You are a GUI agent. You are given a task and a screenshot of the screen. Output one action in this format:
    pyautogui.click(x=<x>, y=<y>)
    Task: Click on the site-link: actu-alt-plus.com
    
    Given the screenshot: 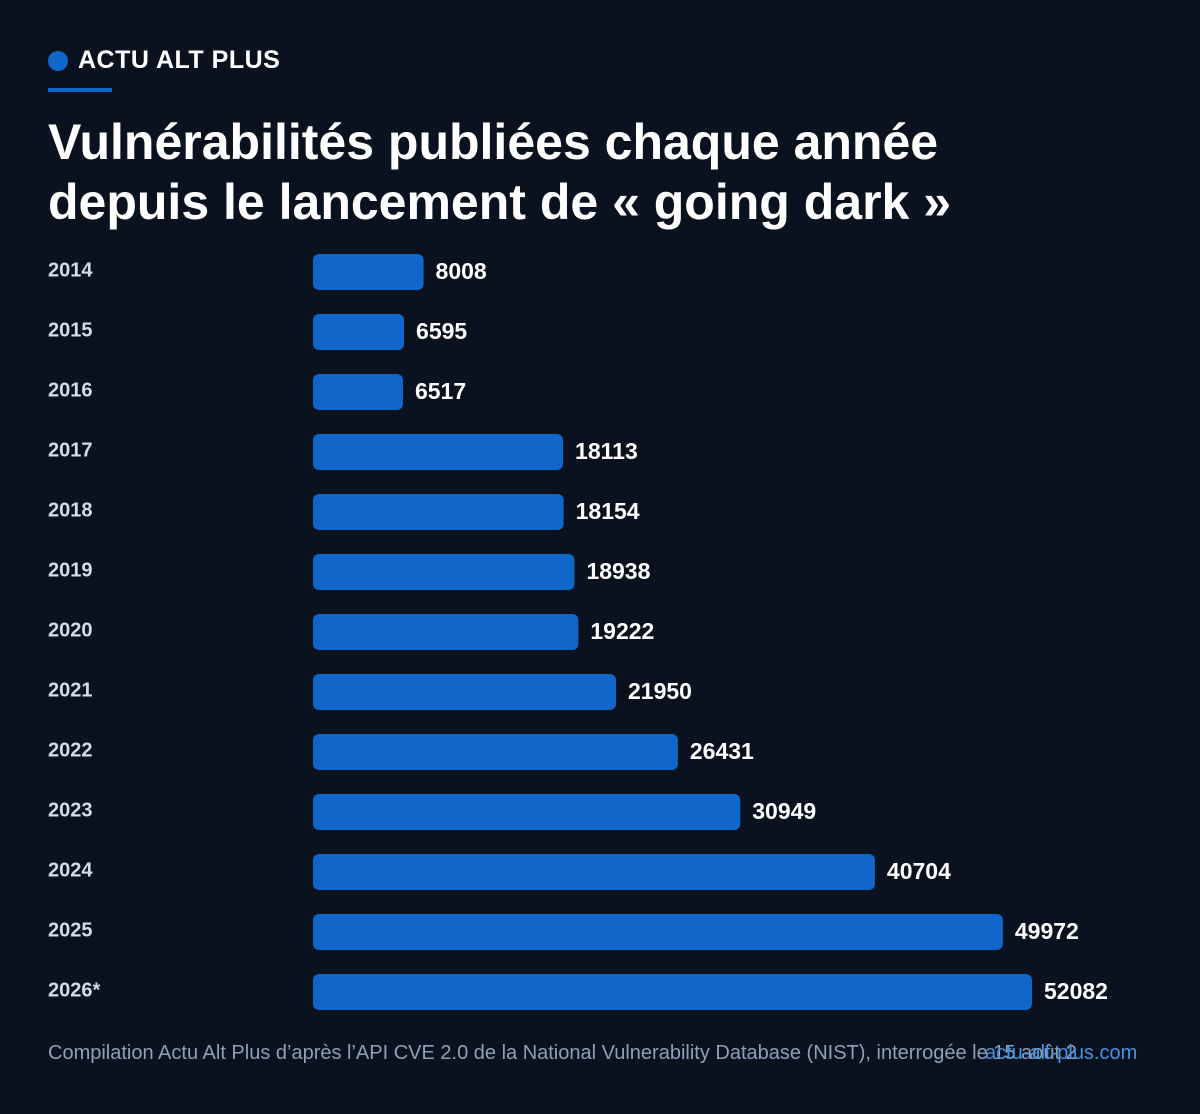 What is the action you would take?
    pyautogui.click(x=1061, y=1053)
    